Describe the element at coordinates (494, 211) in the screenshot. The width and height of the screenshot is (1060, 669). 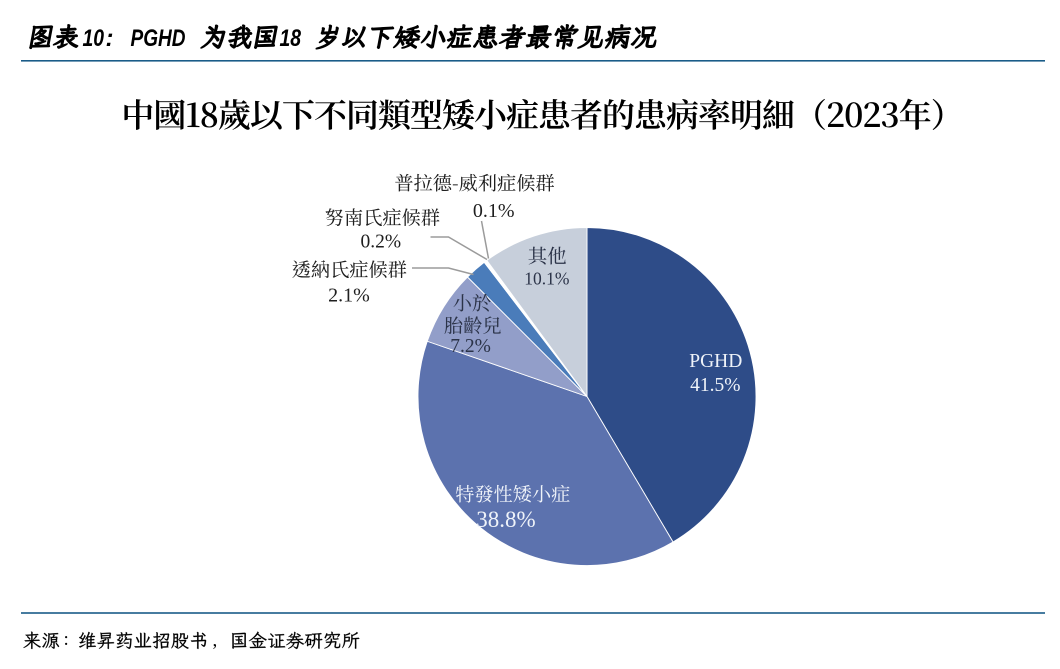
I see `svg-text: 0.1%` at that location.